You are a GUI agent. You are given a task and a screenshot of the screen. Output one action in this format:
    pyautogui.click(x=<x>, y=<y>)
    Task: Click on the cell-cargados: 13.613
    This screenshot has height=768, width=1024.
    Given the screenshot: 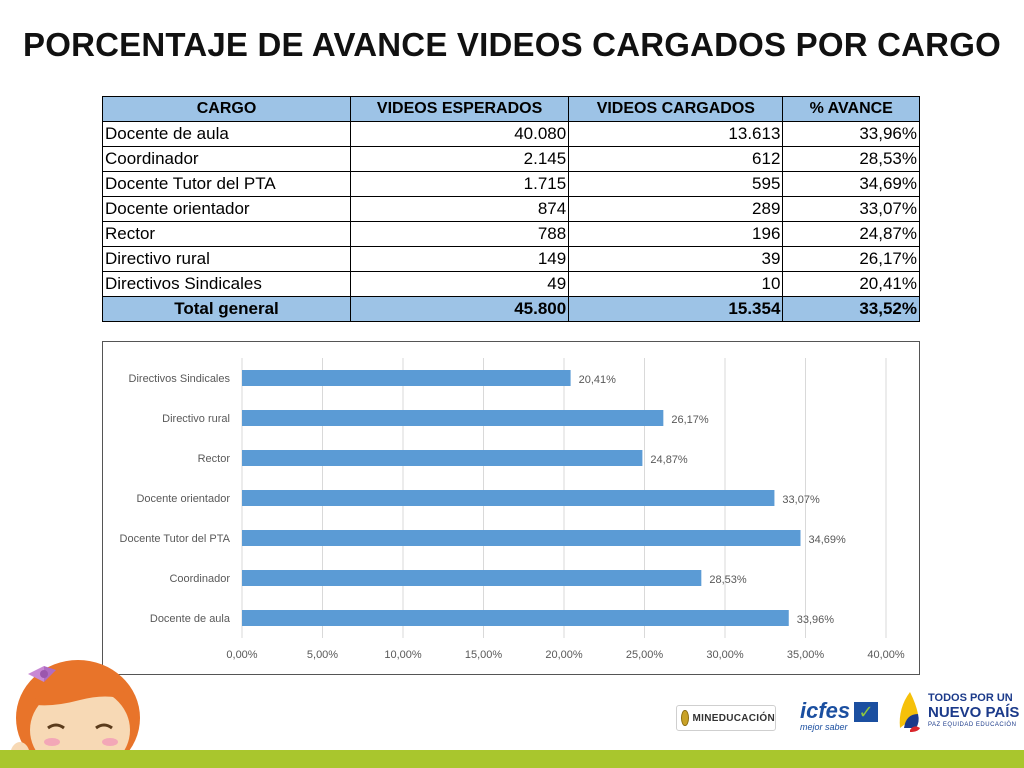 What is the action you would take?
    pyautogui.click(x=676, y=134)
    